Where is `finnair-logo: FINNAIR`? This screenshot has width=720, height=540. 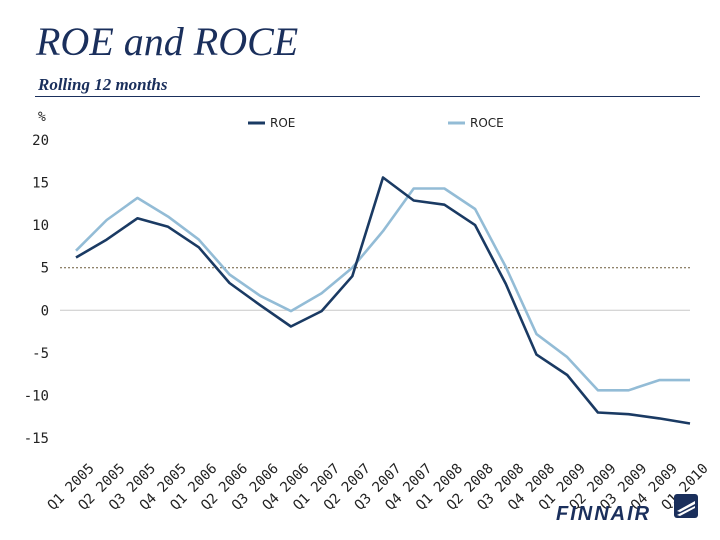 finnair-logo: FINNAIR is located at coordinates (627, 509).